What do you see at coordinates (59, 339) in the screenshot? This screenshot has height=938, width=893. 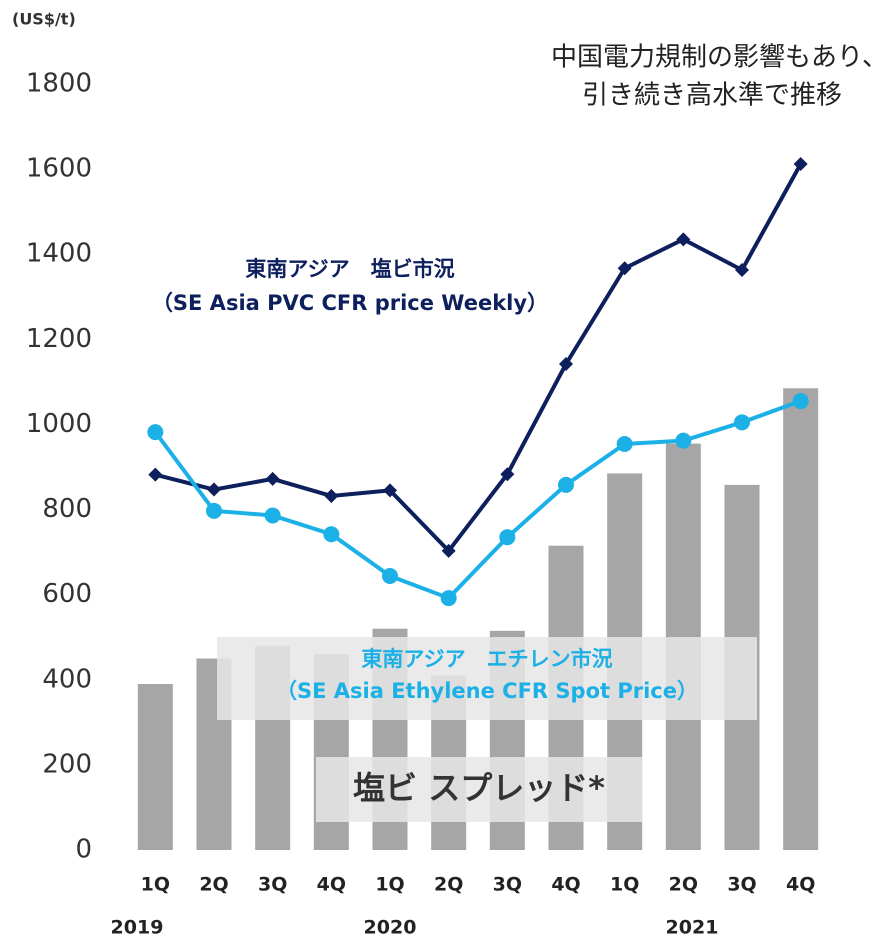 I see `y-tick-label: 1200` at bounding box center [59, 339].